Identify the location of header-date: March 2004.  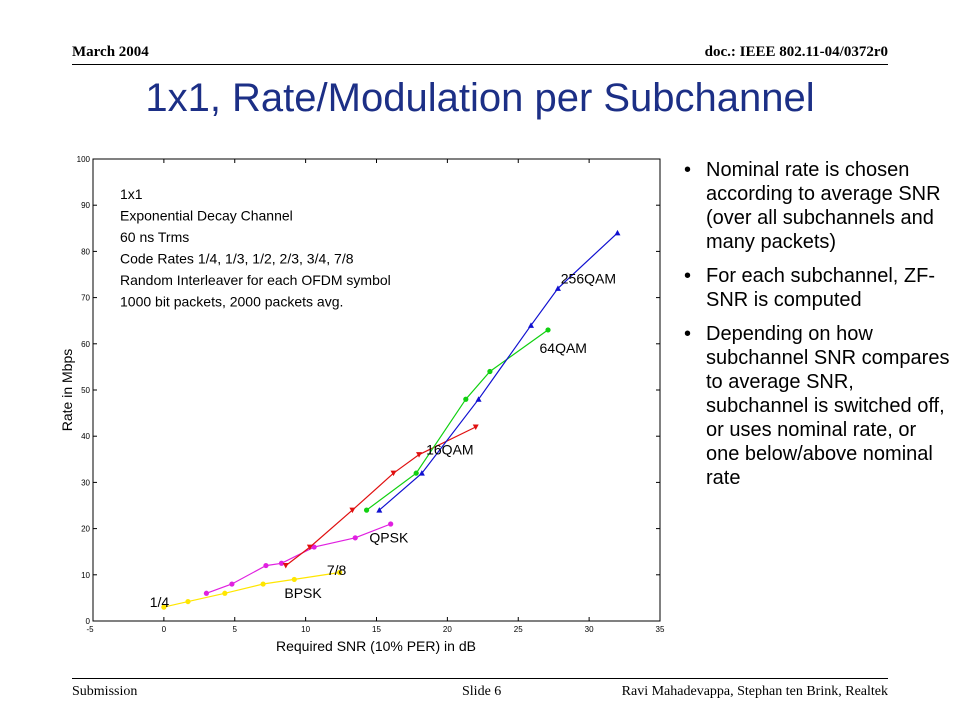
(110, 52).